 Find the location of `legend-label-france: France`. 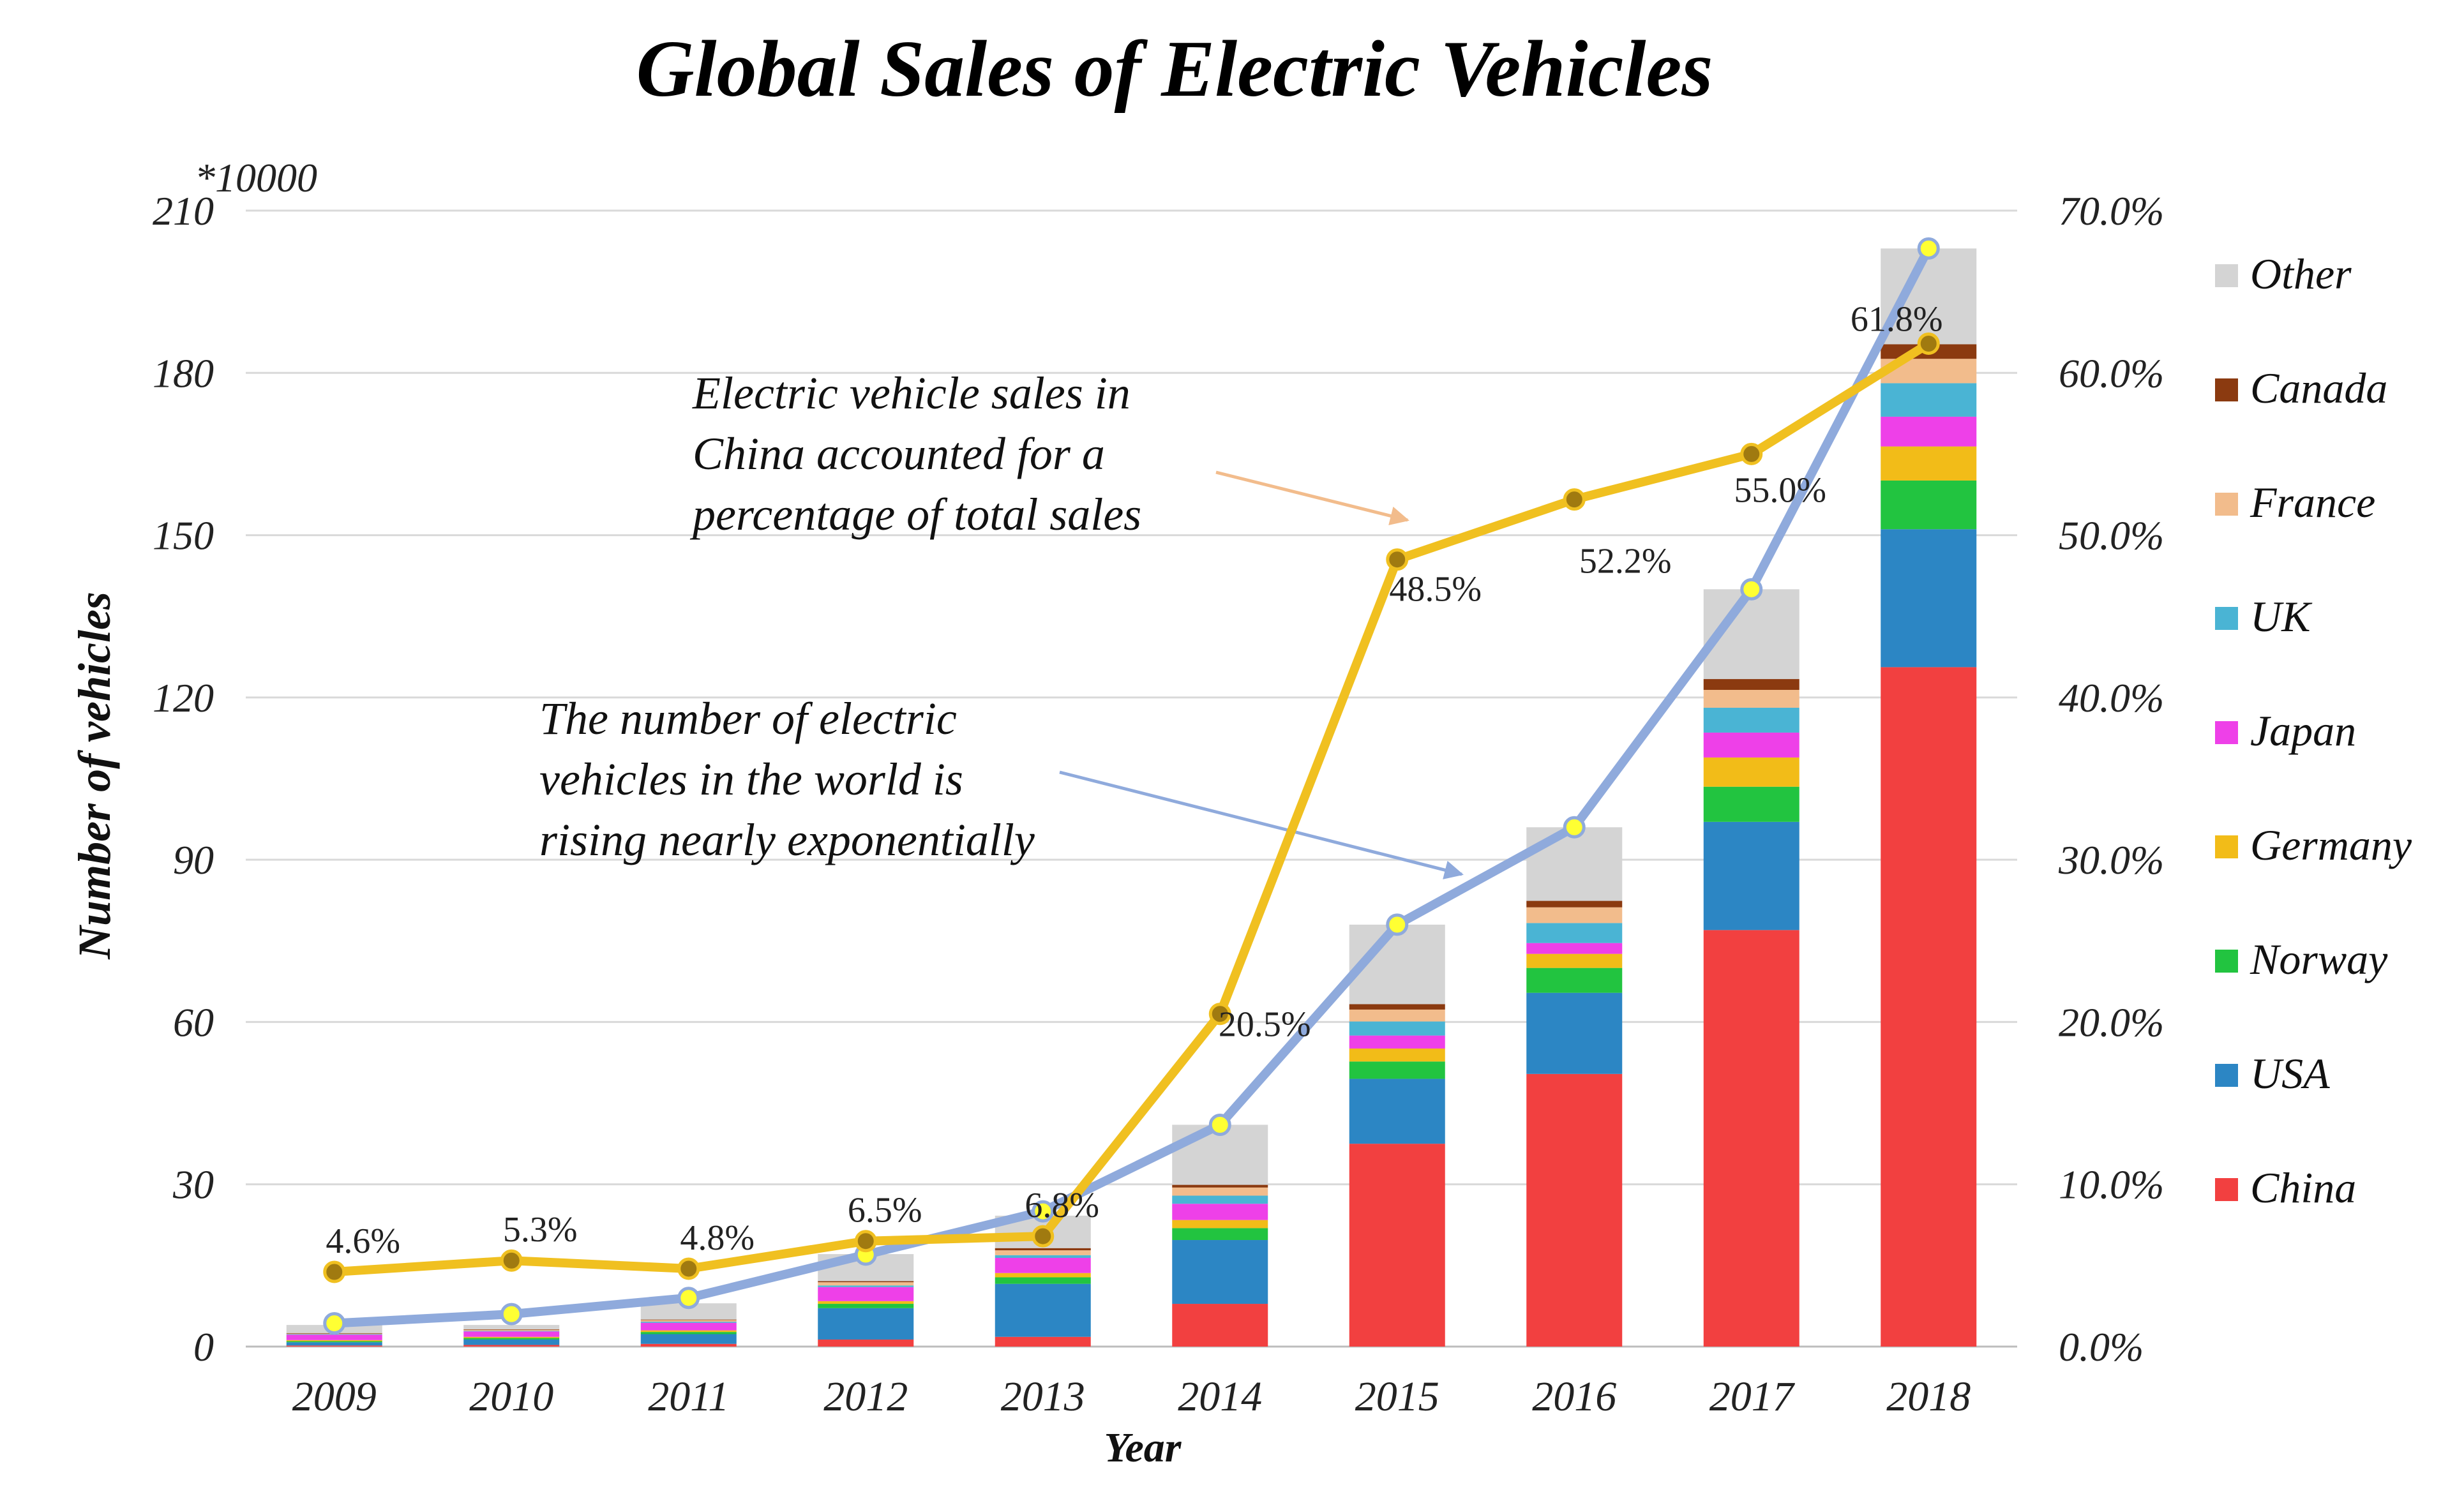

legend-label-france: France is located at coordinates (2312, 502).